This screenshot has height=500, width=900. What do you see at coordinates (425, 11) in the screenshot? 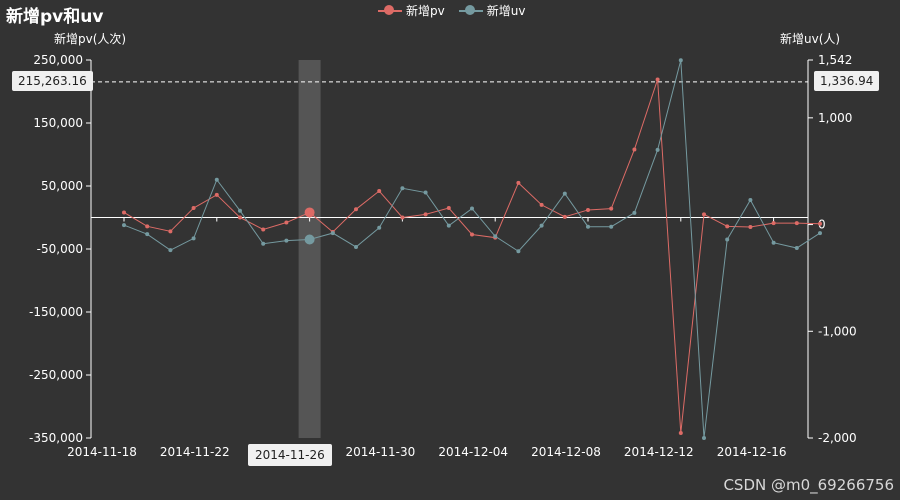
I see `legend-pv-label: 新增pv` at bounding box center [425, 11].